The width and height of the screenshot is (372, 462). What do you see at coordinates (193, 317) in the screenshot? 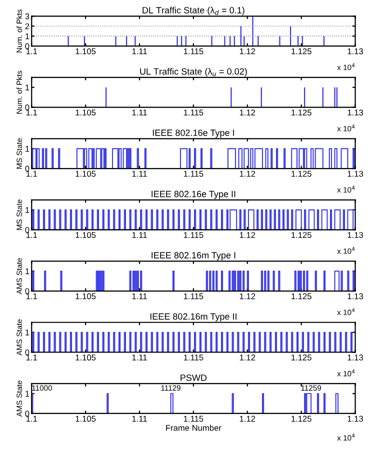
I see `chart-title: IEEE 802.16m Type II` at bounding box center [193, 317].